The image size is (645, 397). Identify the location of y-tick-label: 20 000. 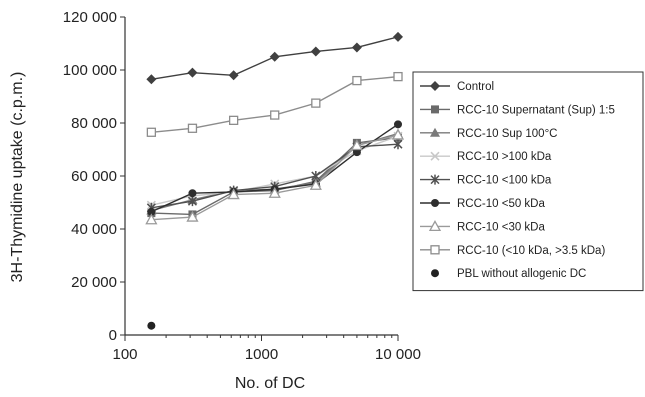
(94, 282).